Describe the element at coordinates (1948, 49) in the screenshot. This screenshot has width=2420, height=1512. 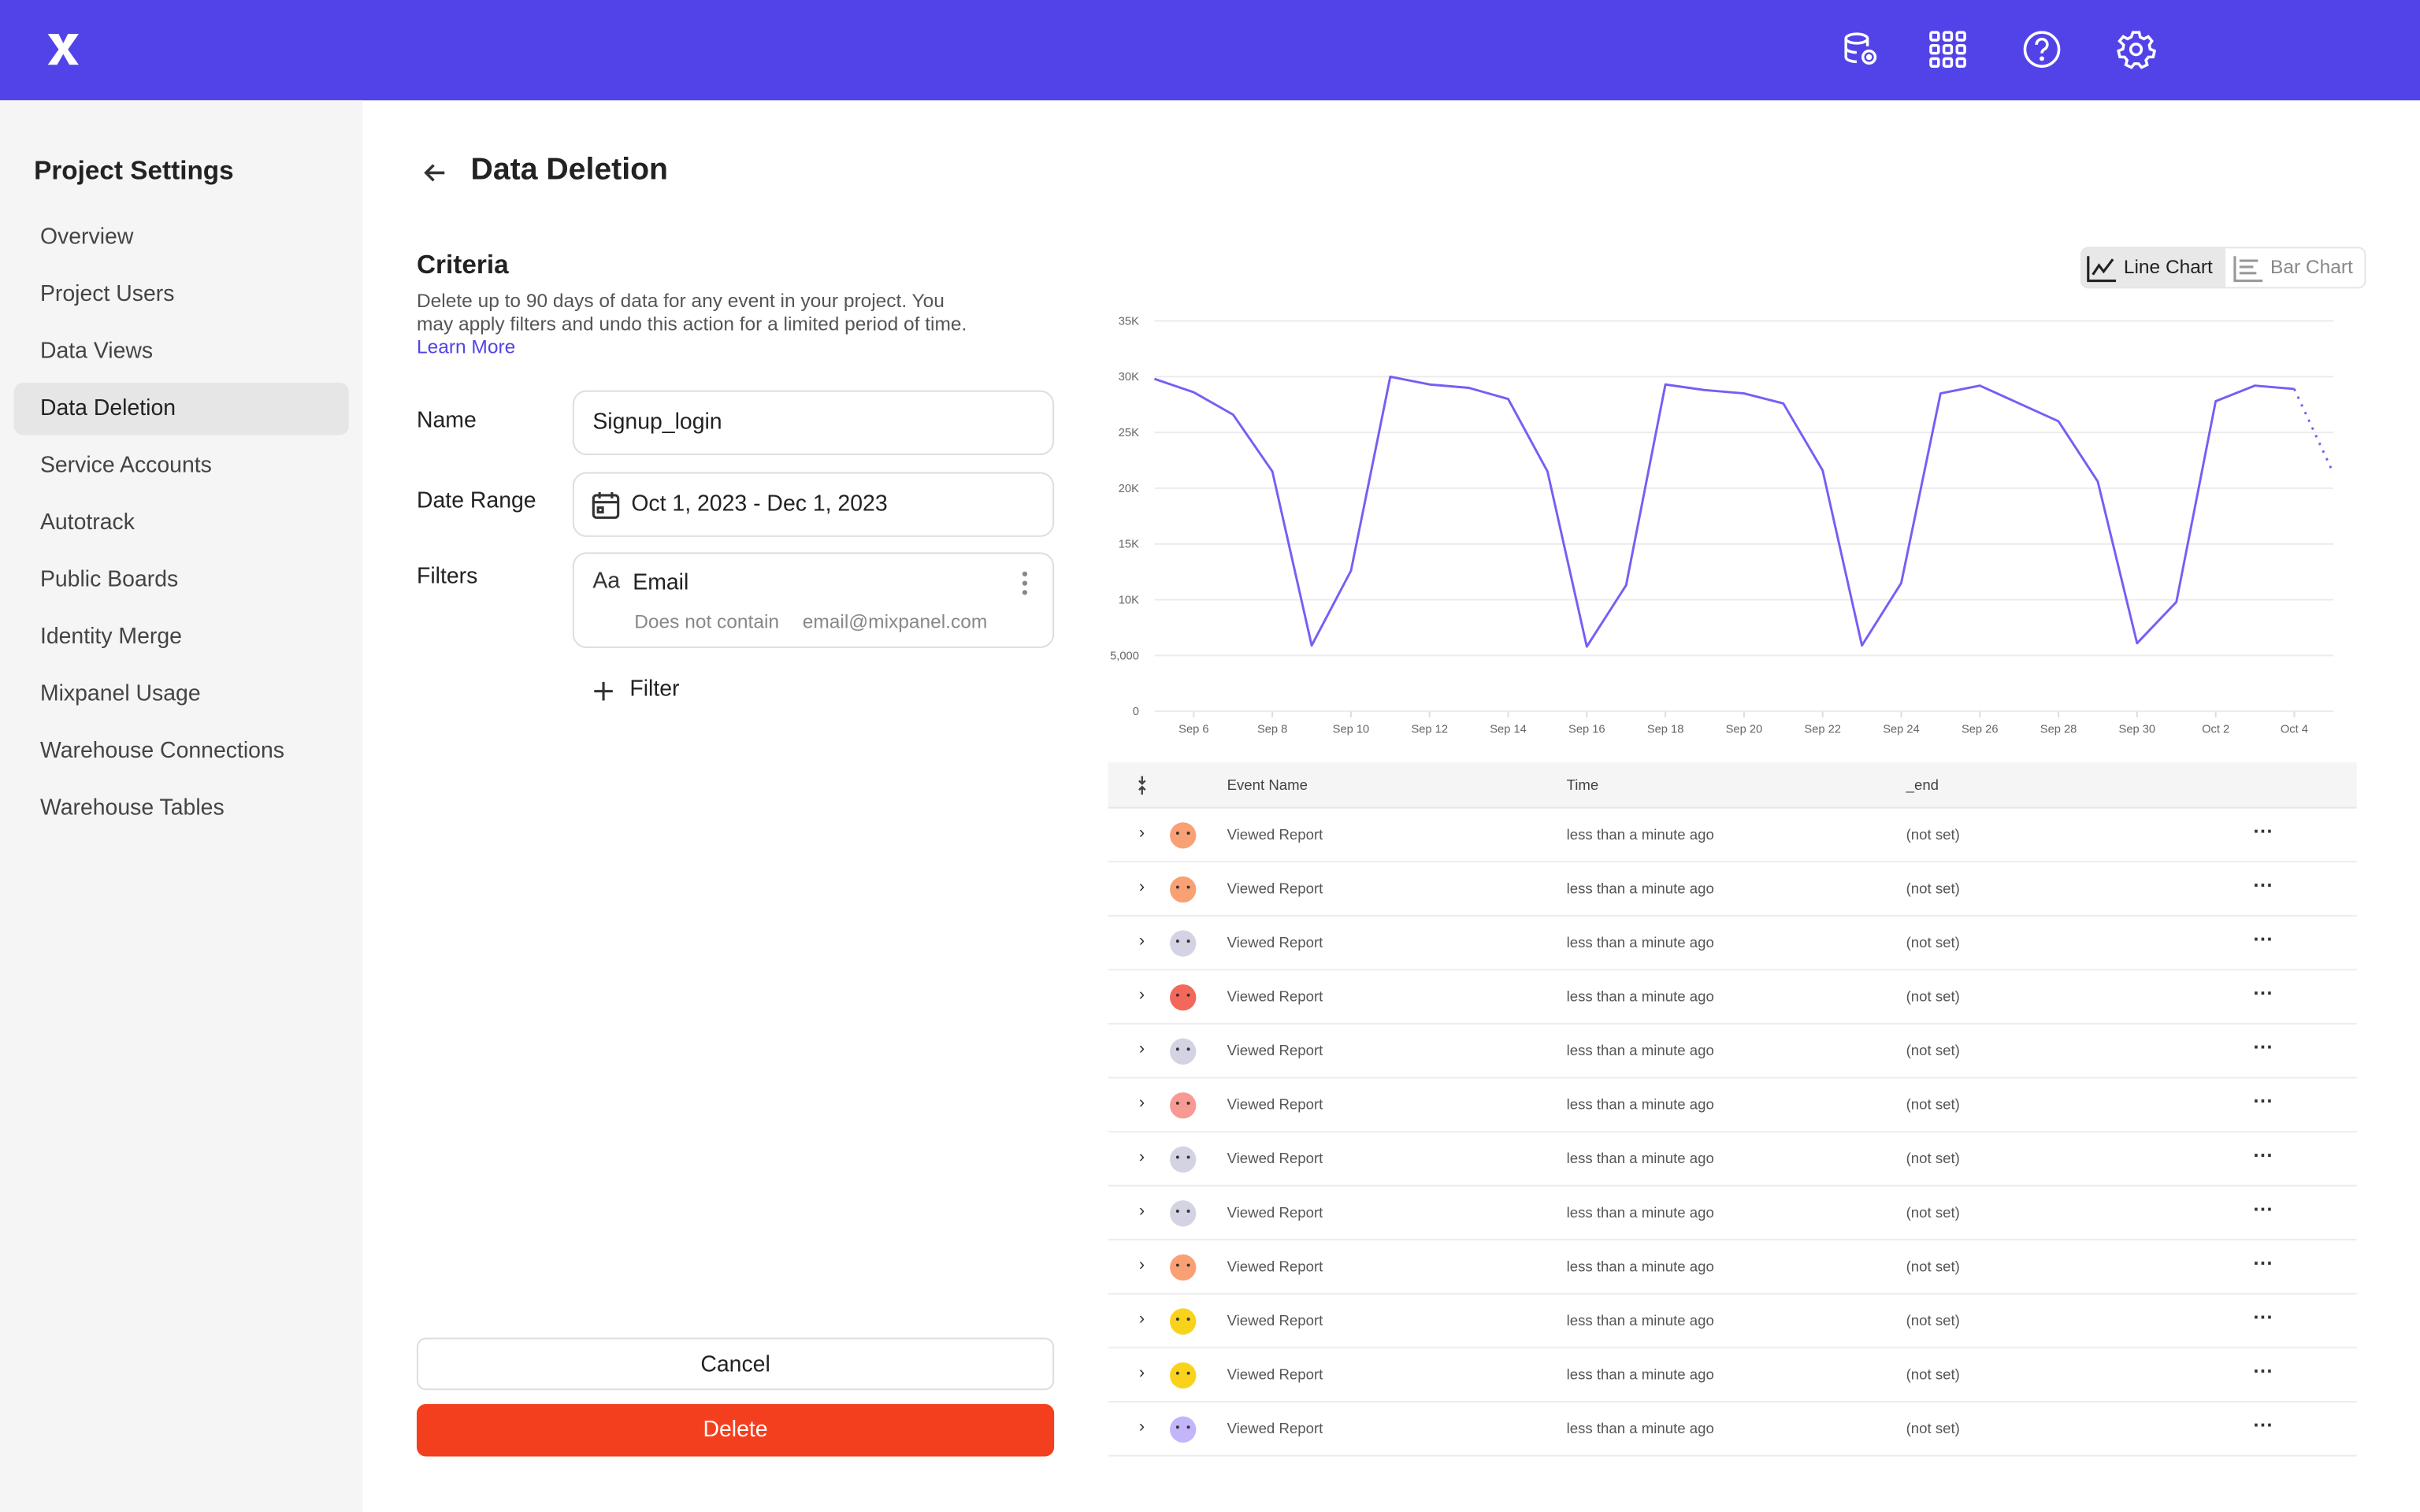
I see `apps-grid-icon` at that location.